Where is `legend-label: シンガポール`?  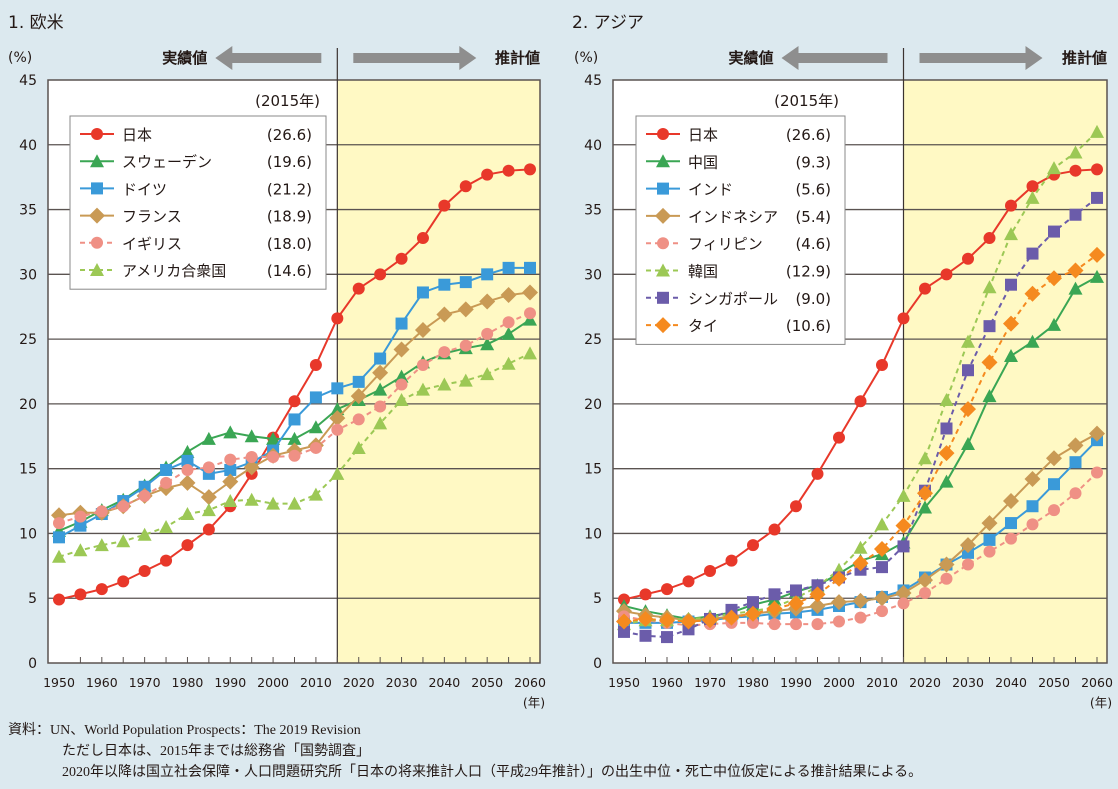 legend-label: シンガポール is located at coordinates (733, 299).